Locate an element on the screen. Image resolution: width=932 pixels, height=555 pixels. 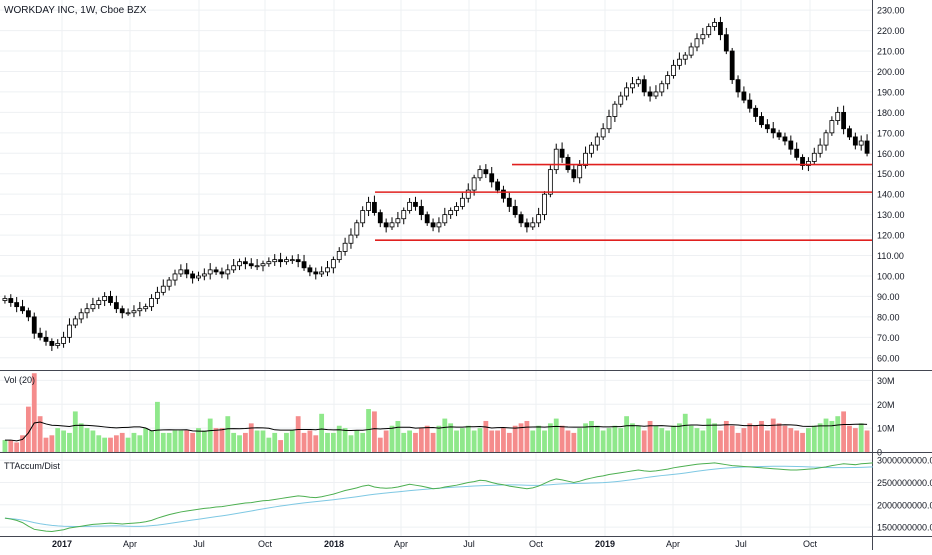
x-tick-label: 2019 is located at coordinates (605, 544).